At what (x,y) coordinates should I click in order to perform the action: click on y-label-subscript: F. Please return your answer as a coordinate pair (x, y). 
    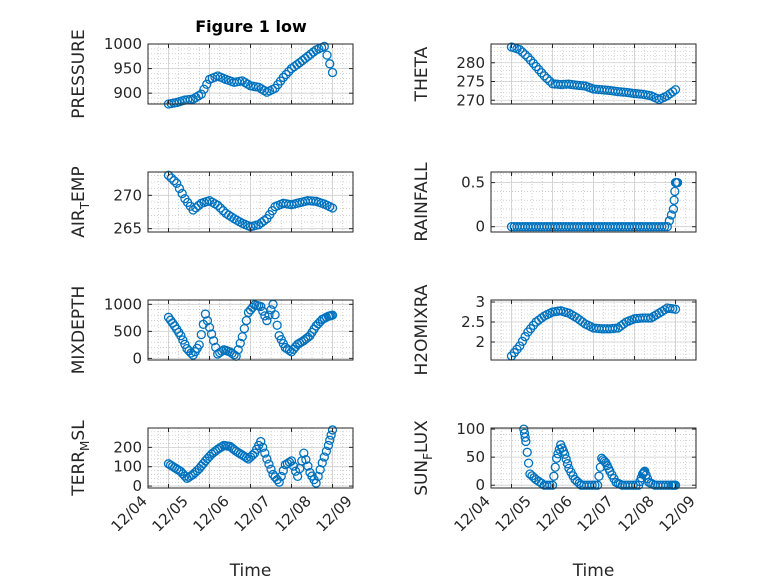
    Looking at the image, I should click on (428, 456).